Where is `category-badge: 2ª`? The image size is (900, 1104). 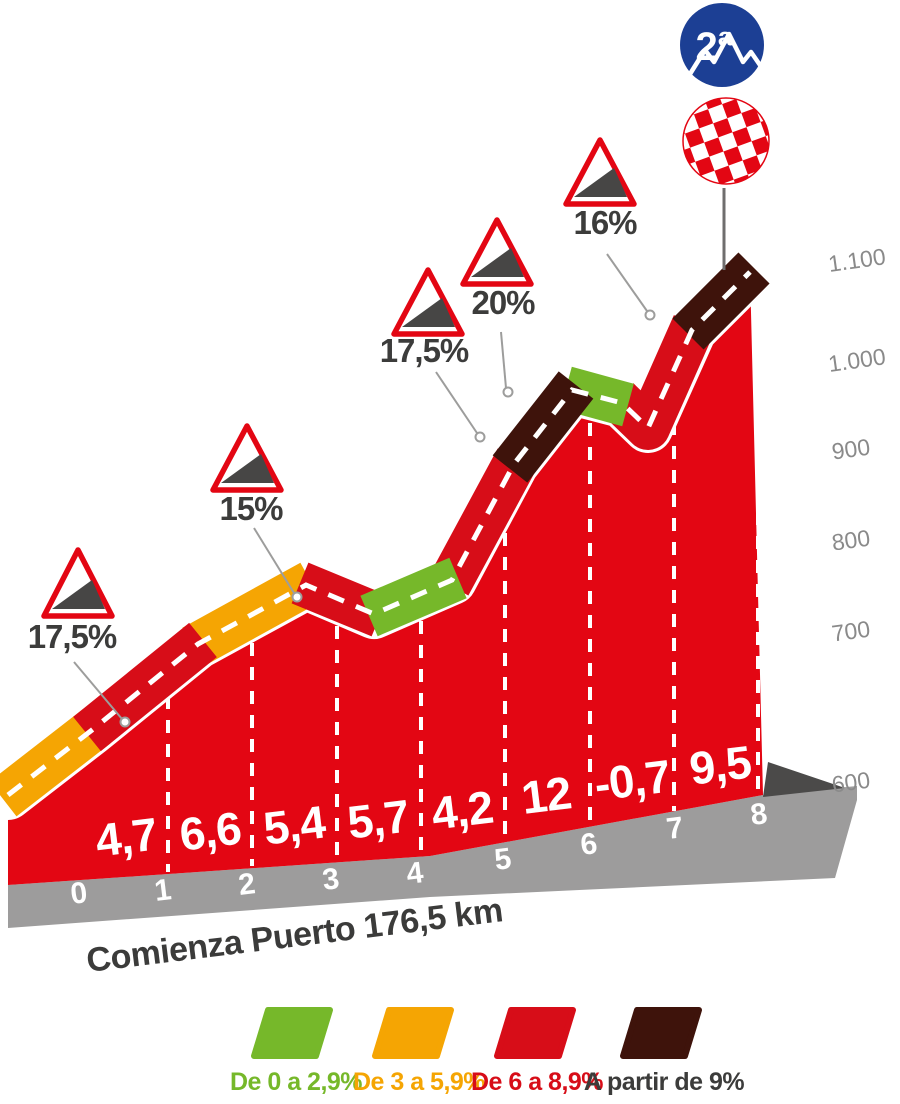 category-badge: 2ª is located at coordinates (722, 45).